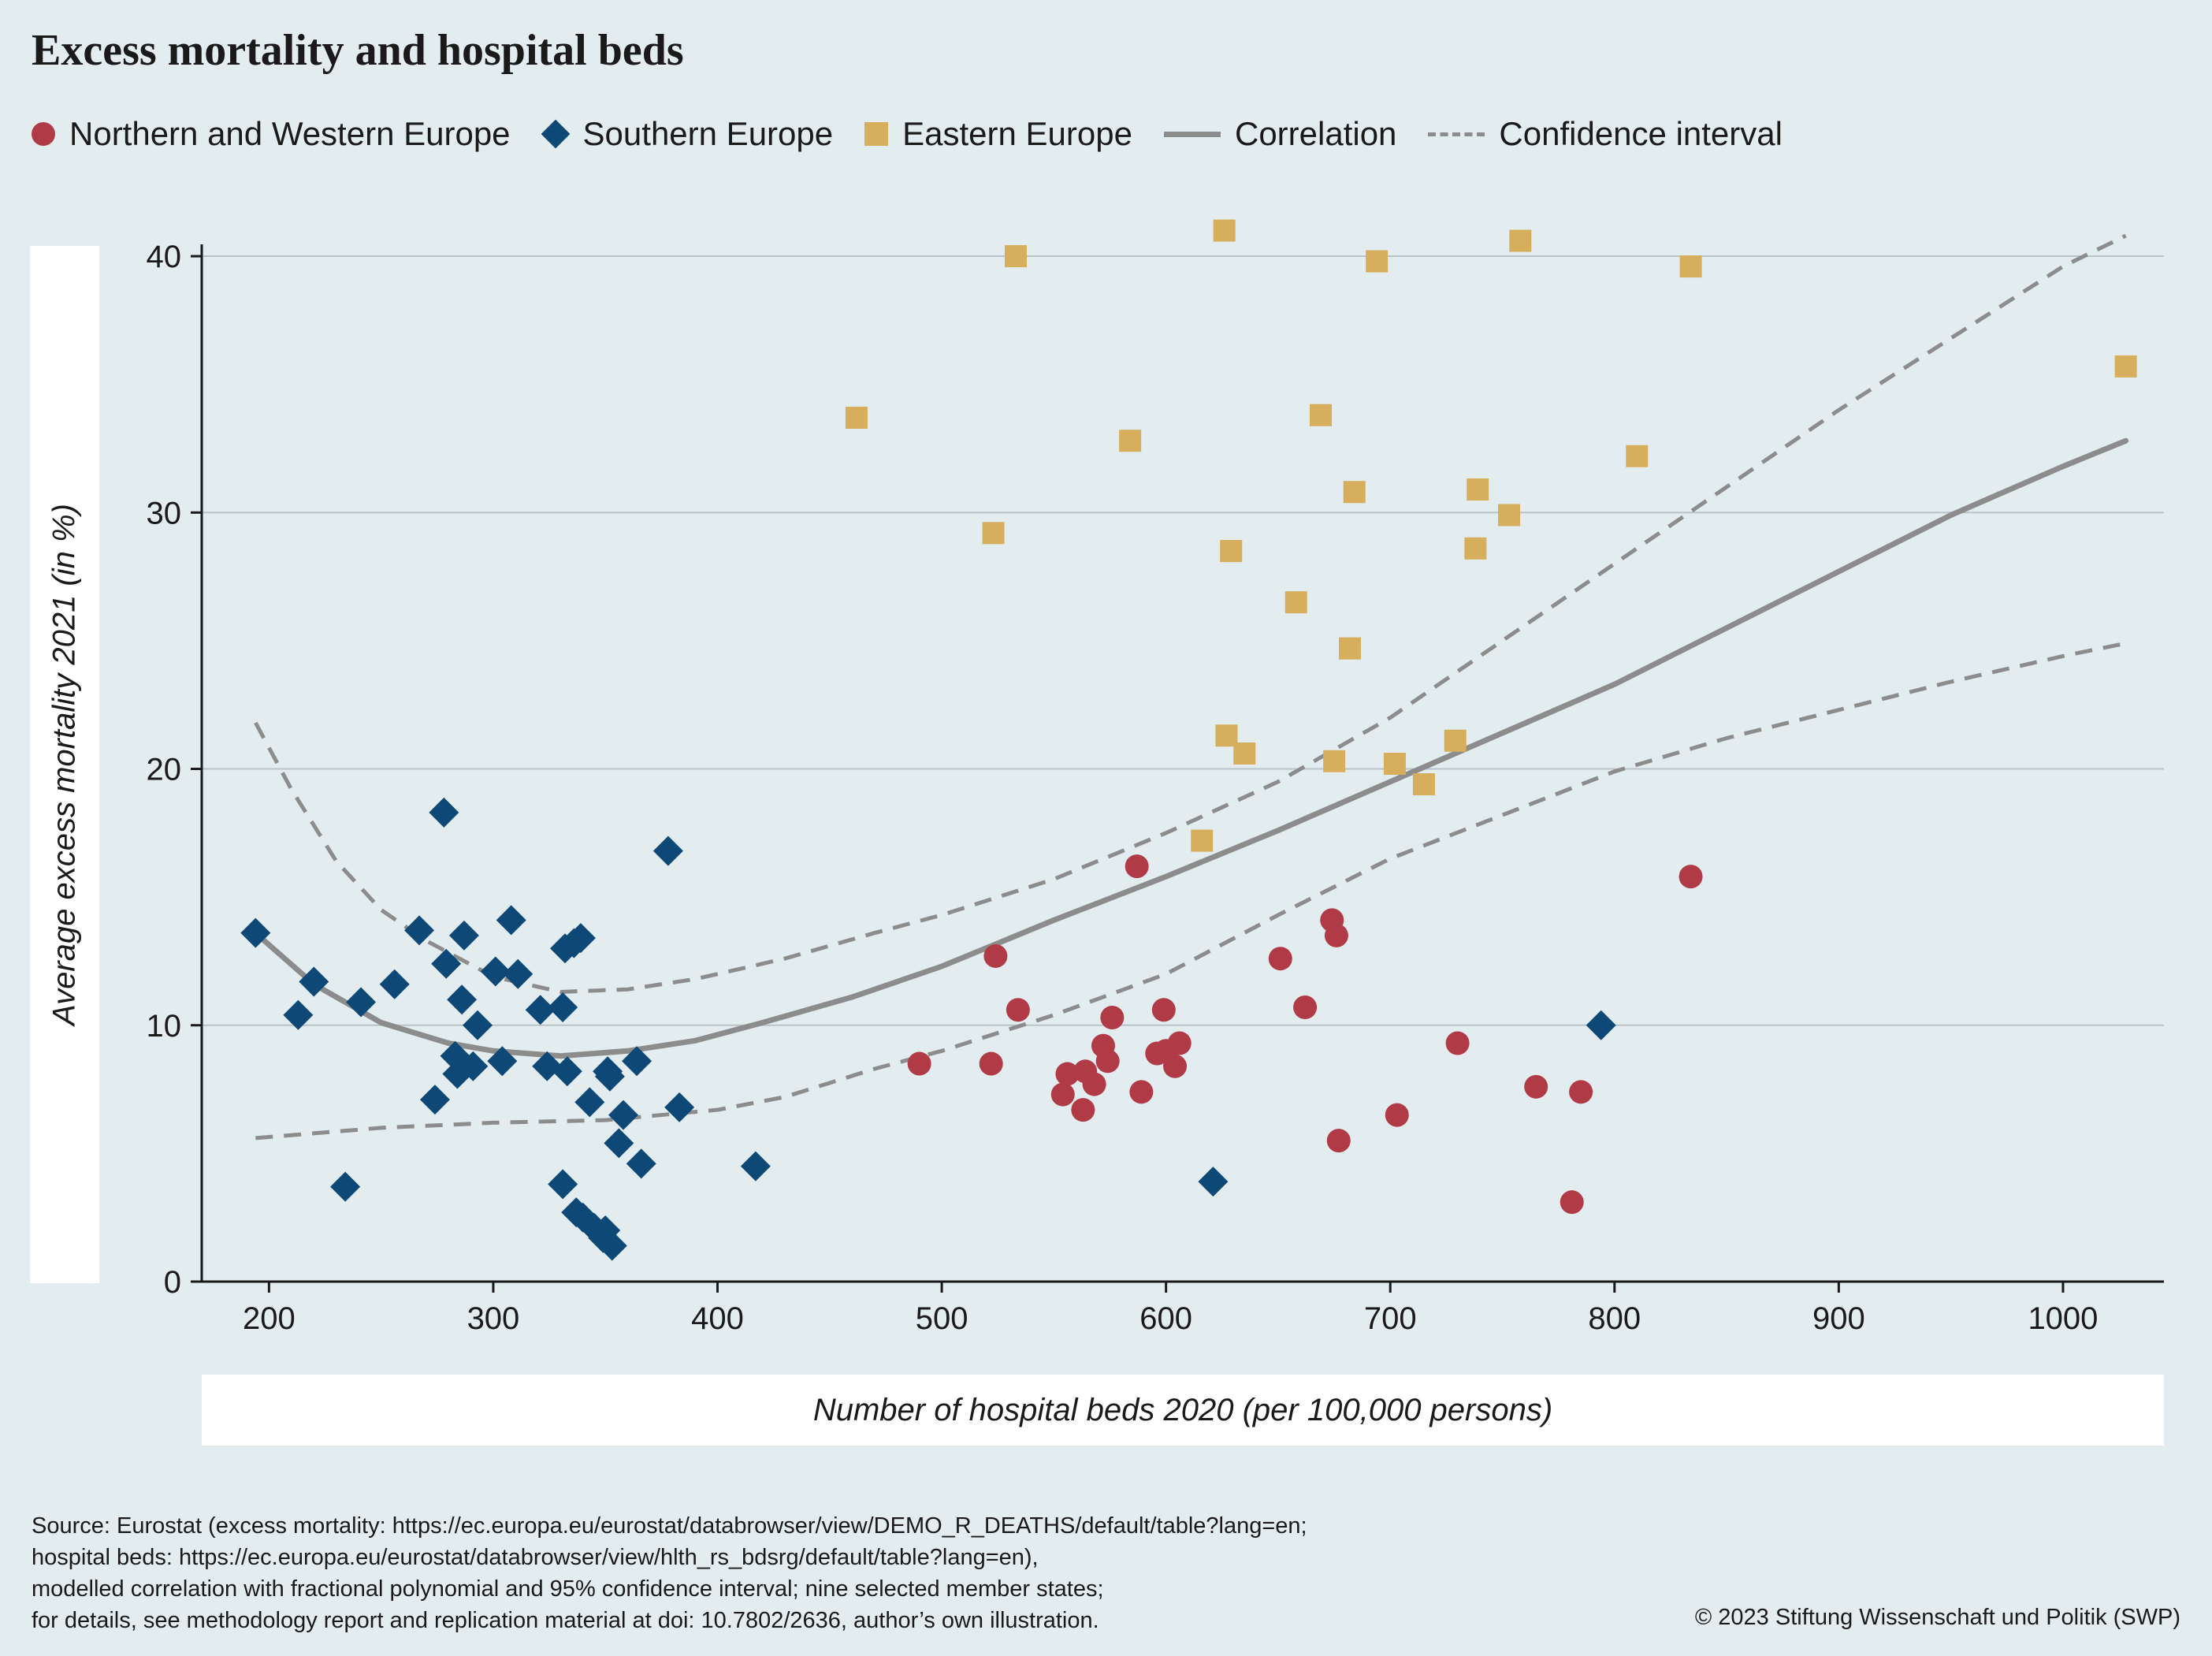 The width and height of the screenshot is (2212, 1656). Describe the element at coordinates (718, 1318) in the screenshot. I see `x-tick-label: 400` at that location.